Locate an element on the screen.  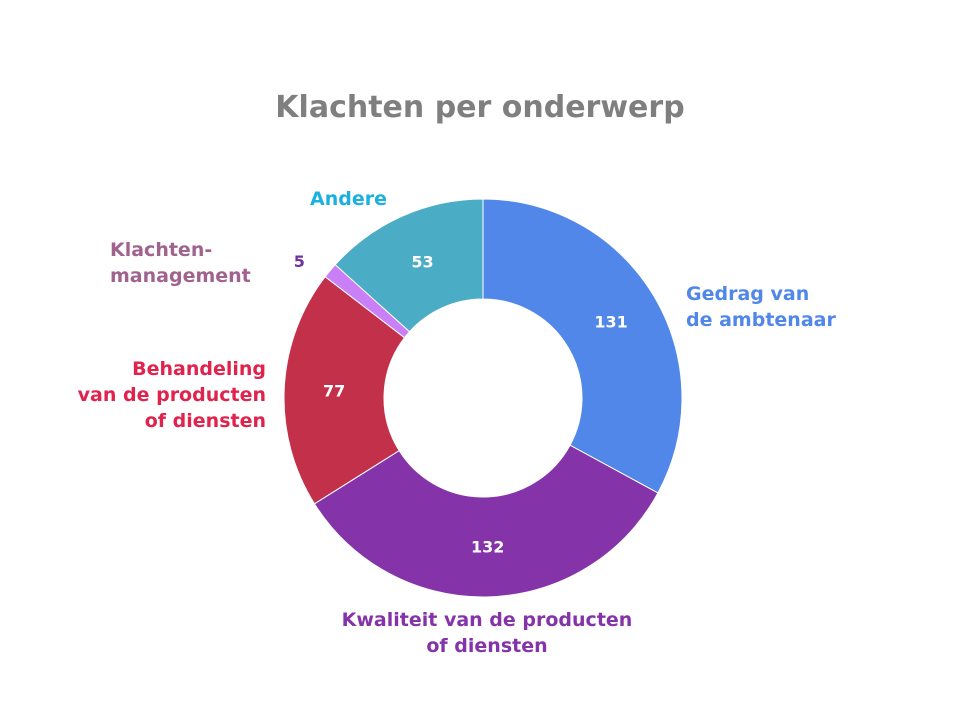
category-label-kwaliteit: Kwaliteit van de producten of diensten is located at coordinates (487, 633).